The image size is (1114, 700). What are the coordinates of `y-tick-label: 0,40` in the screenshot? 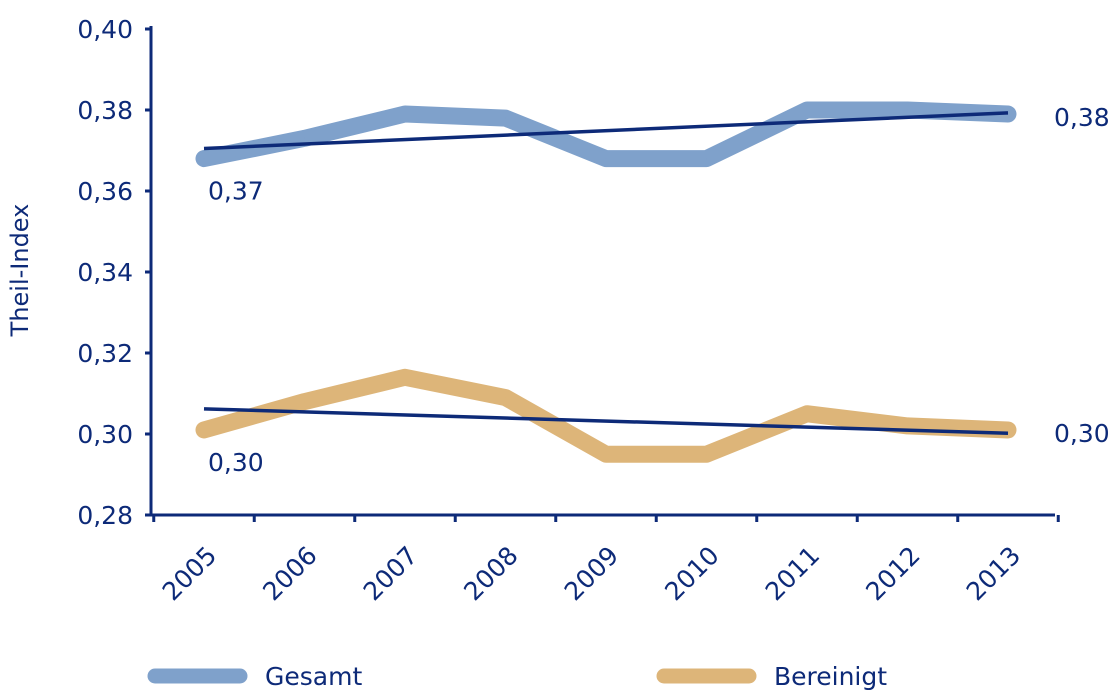 It's located at (105, 29).